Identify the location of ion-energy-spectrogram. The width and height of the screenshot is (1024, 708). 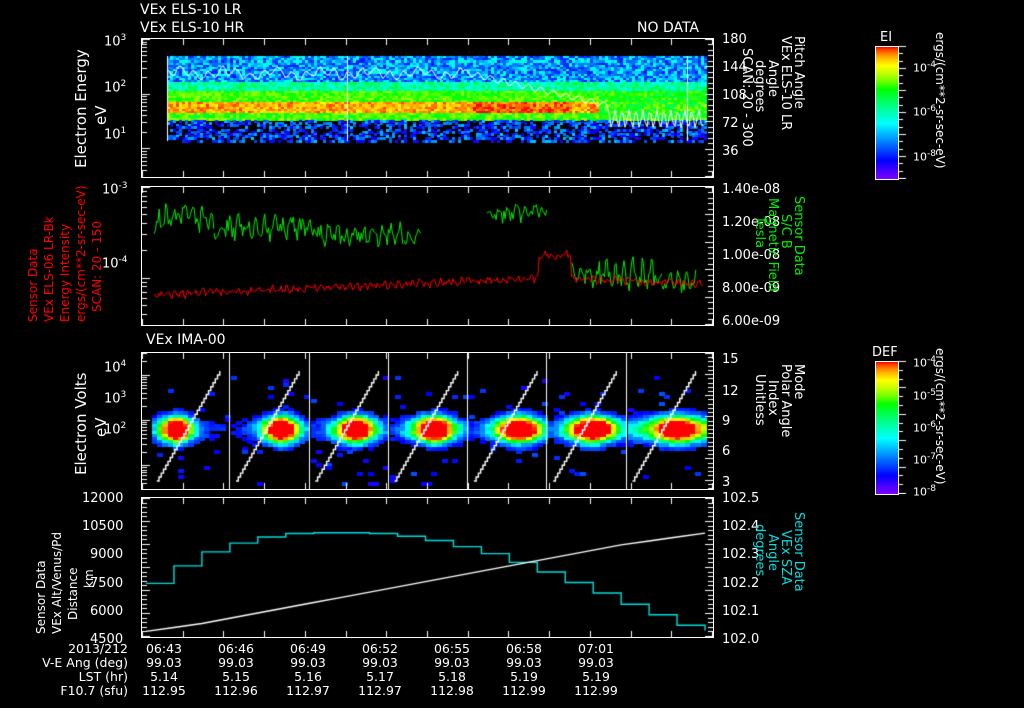
(427, 421).